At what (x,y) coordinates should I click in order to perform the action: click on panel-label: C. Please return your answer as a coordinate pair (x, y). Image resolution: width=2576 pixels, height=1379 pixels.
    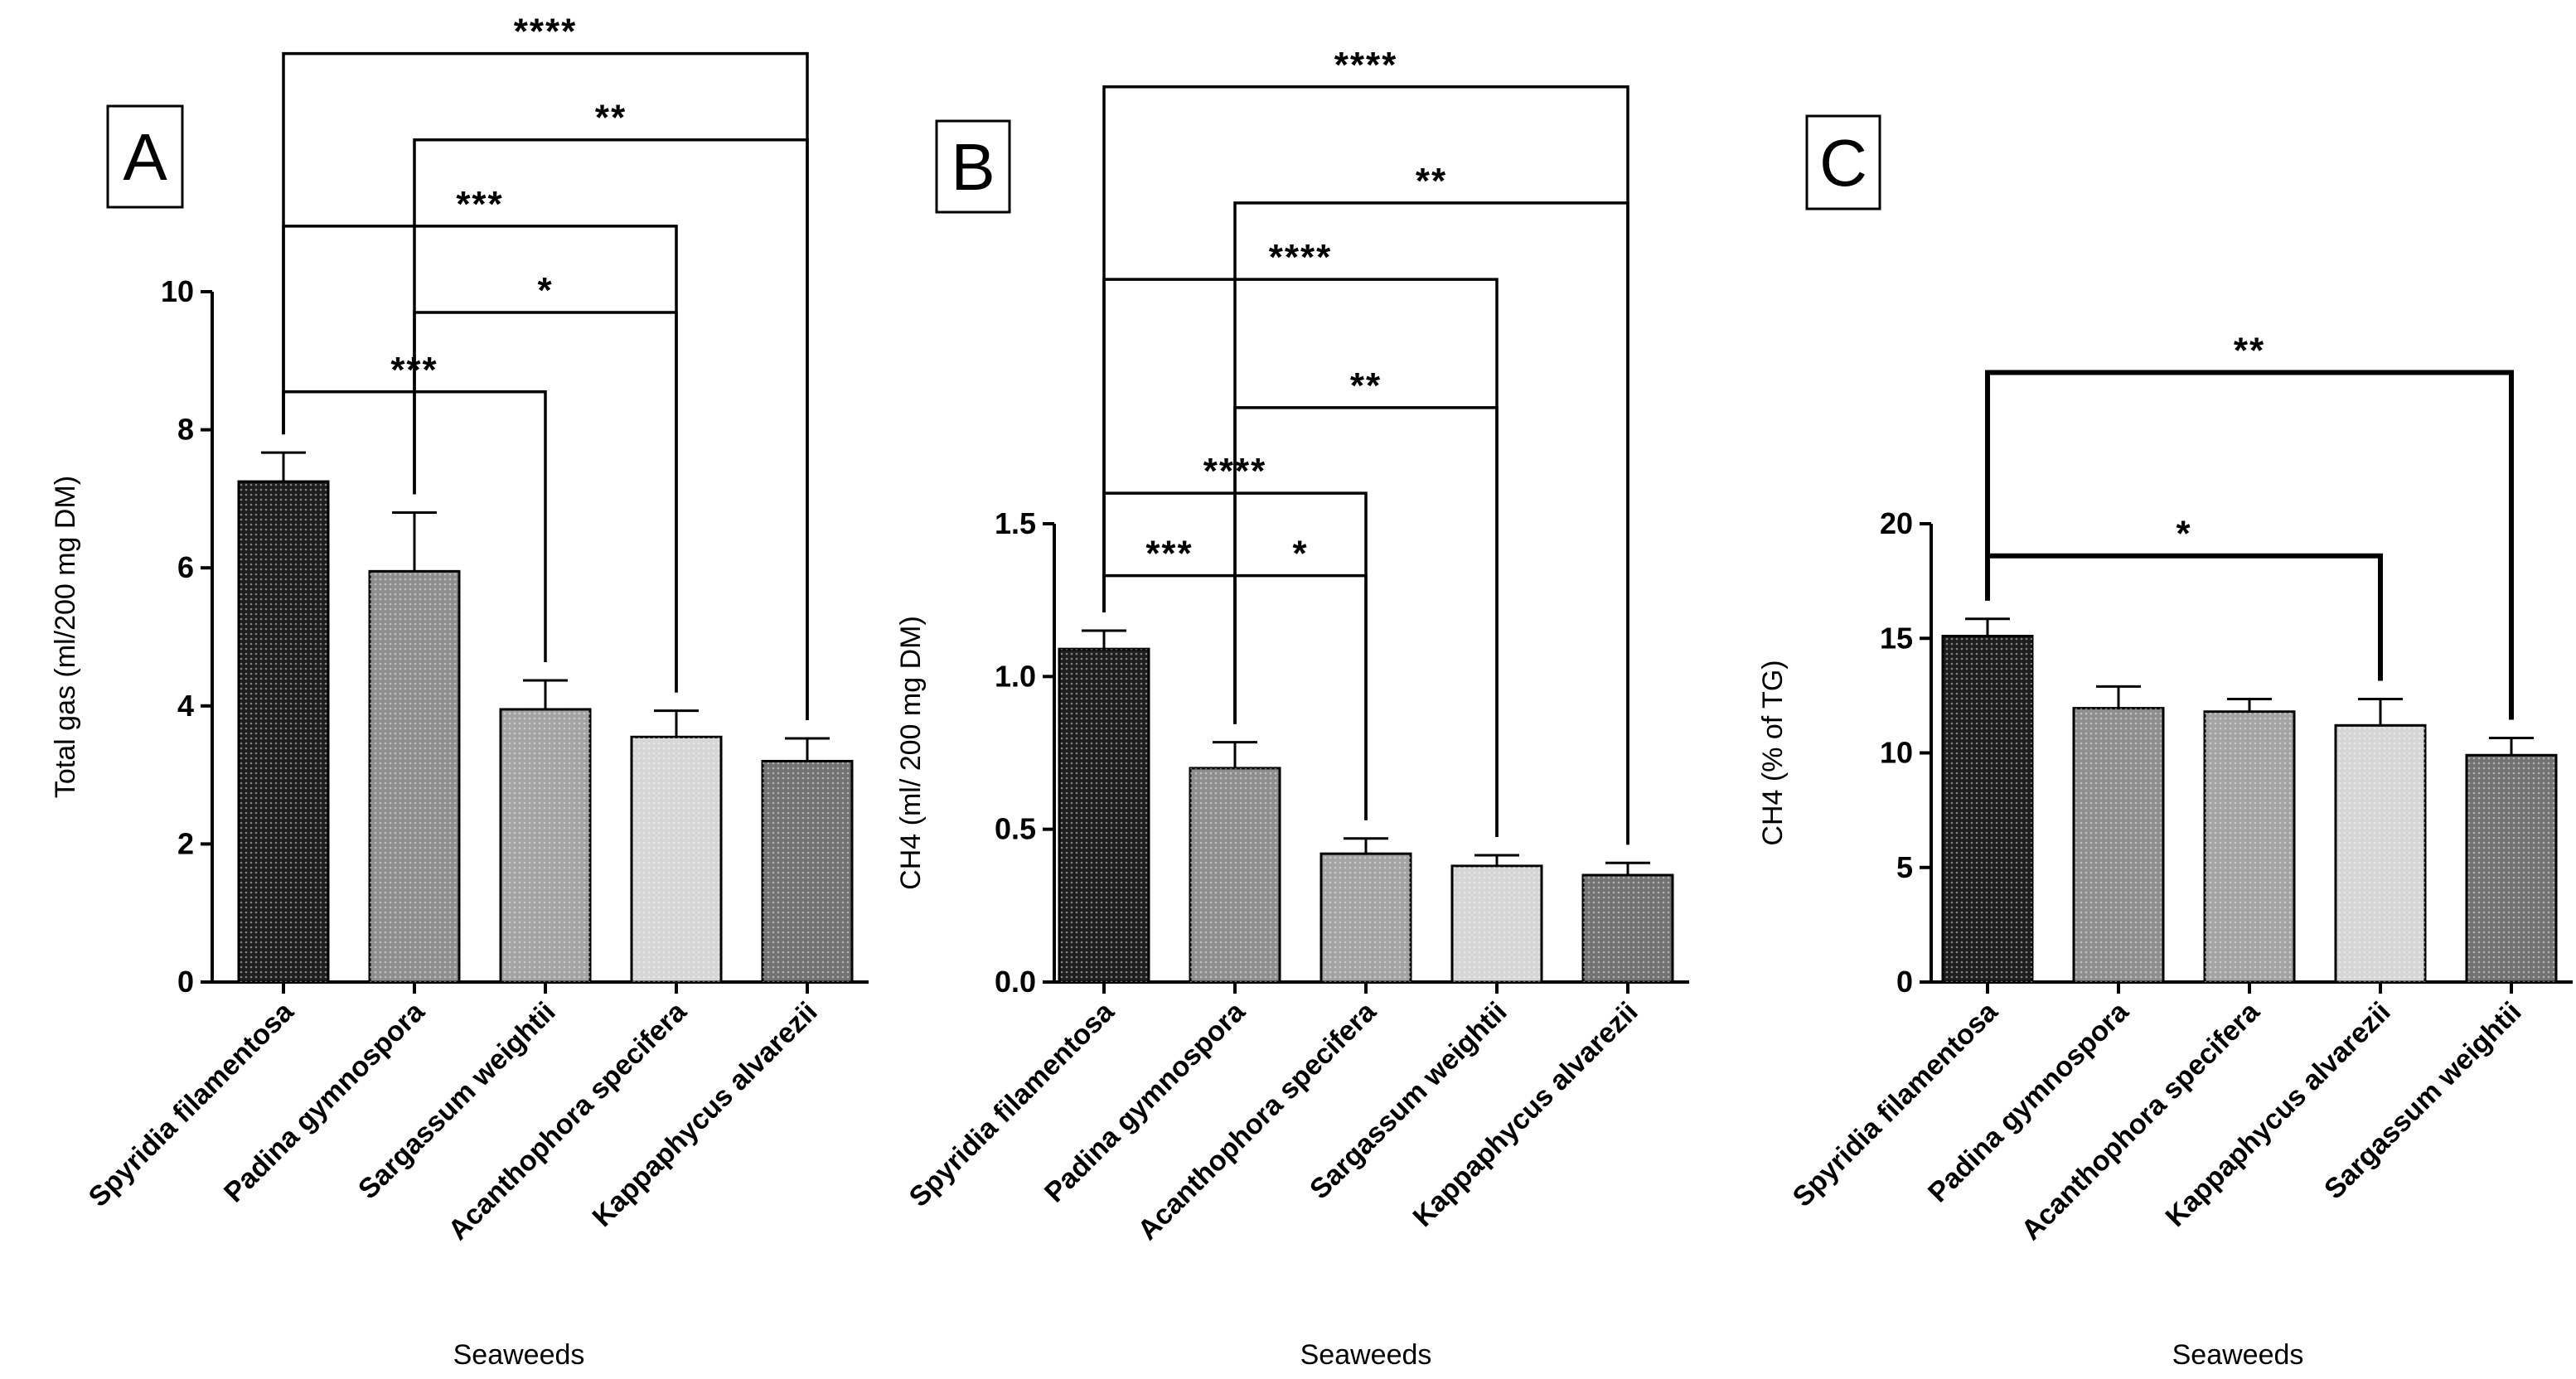
    Looking at the image, I should click on (1843, 163).